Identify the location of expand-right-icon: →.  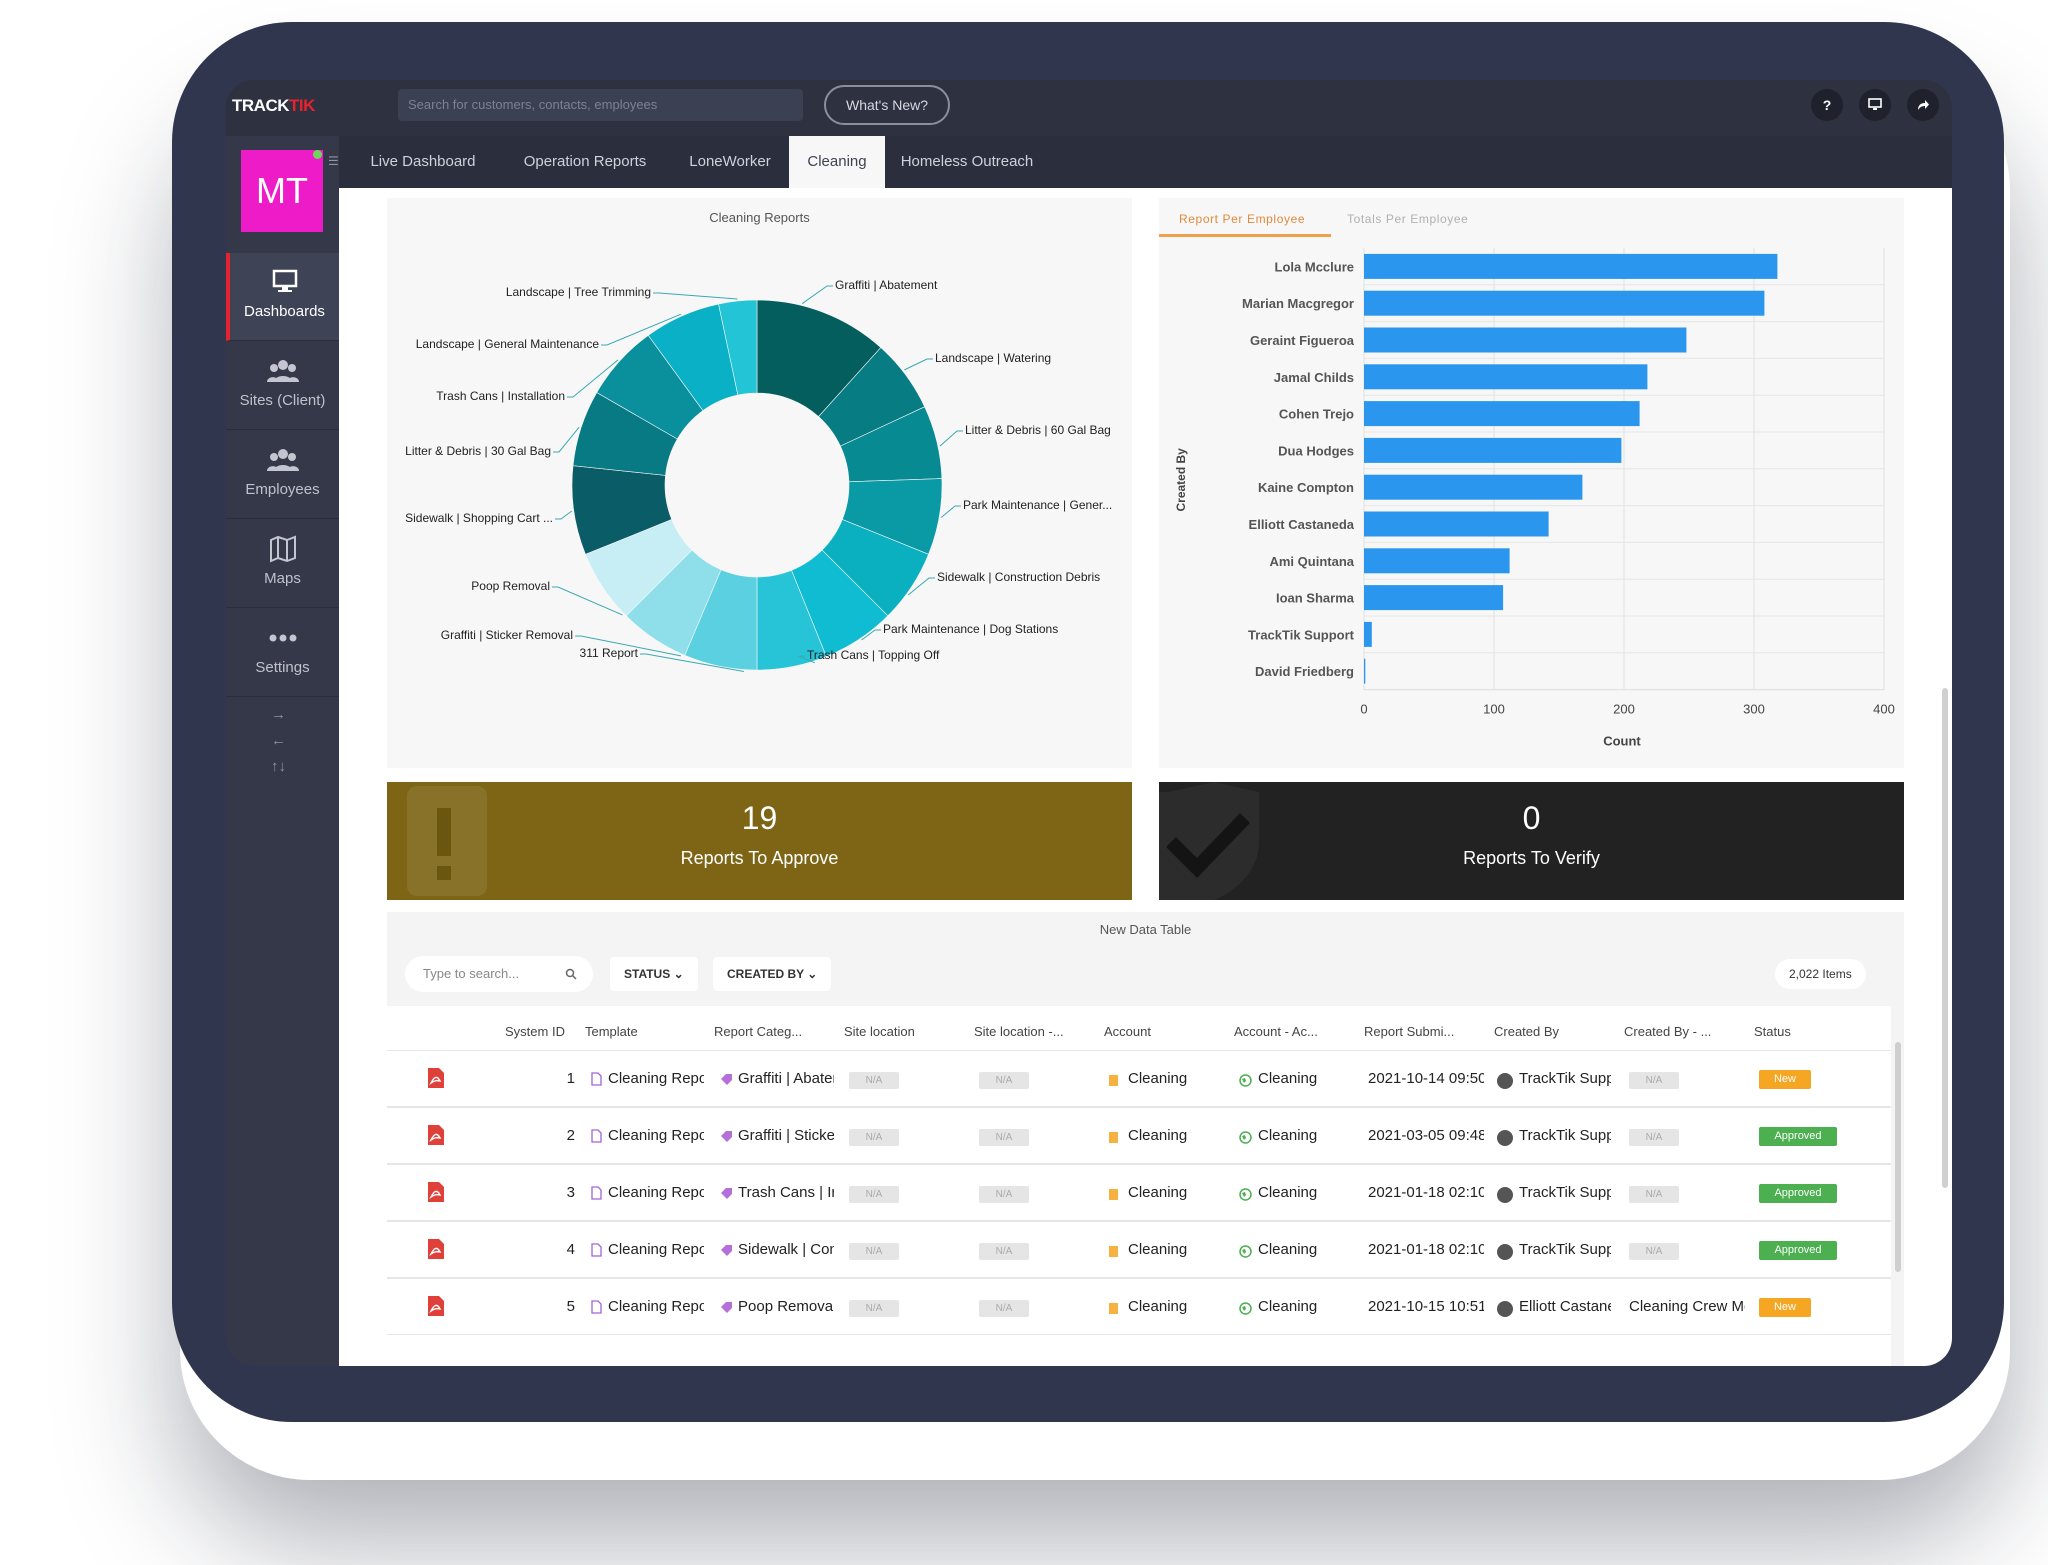
(278, 714).